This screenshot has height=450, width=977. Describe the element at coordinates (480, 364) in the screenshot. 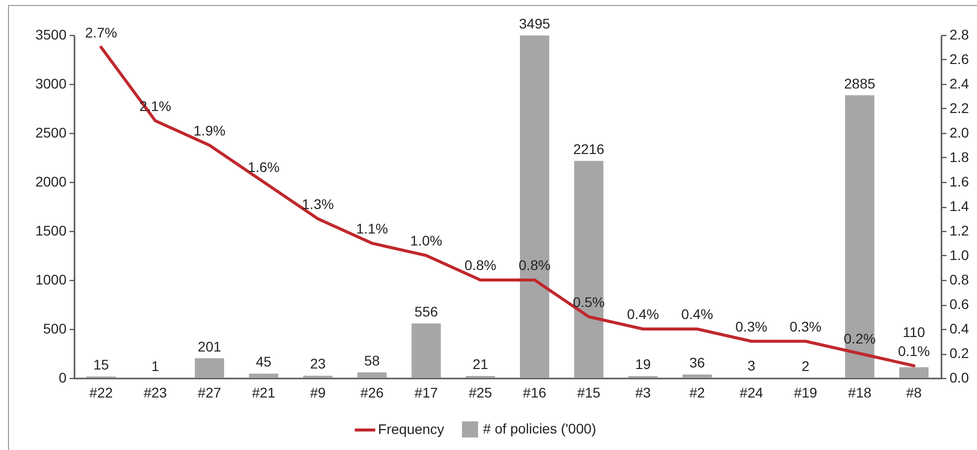

I see `data-label: 21` at that location.